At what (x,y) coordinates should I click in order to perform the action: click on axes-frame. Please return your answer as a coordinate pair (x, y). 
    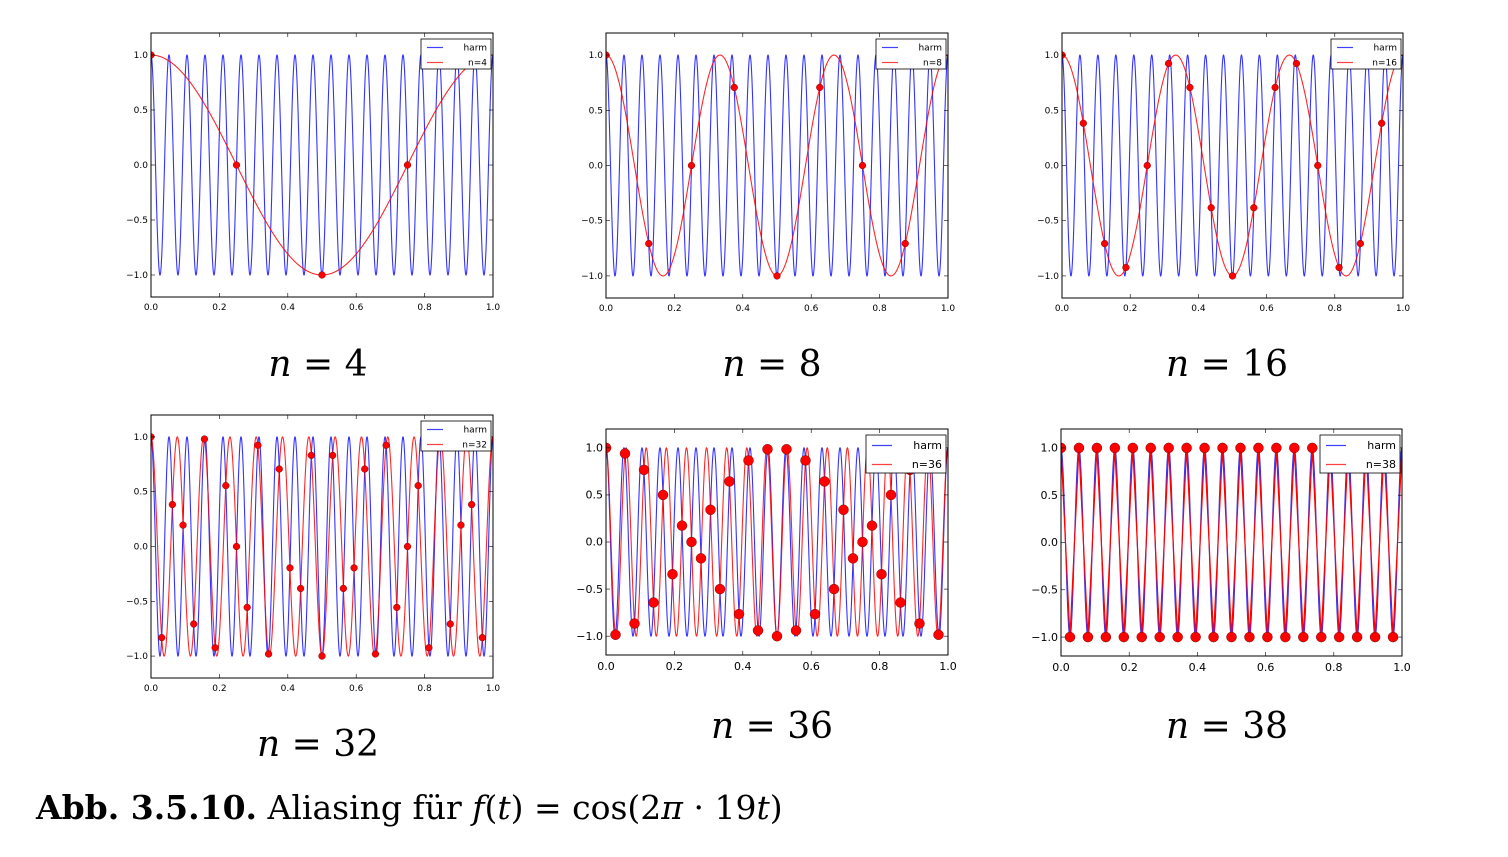
    Looking at the image, I should click on (777, 165).